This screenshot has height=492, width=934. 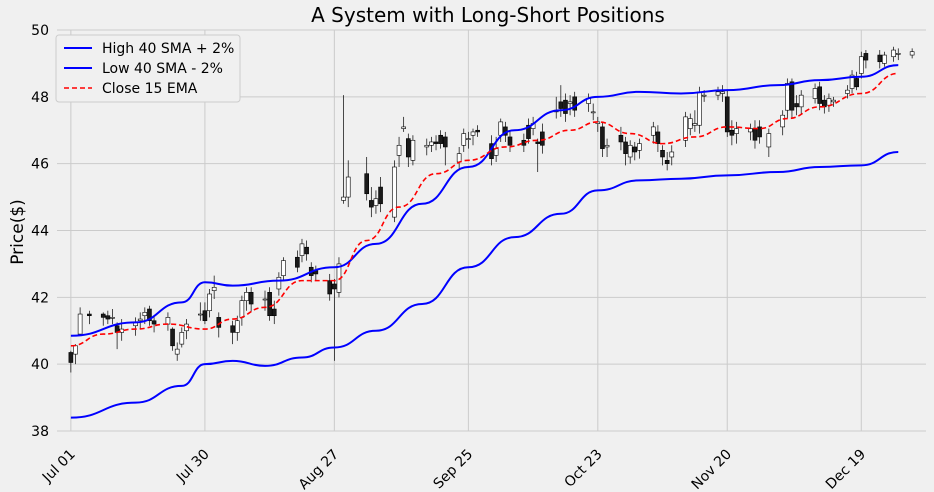 What do you see at coordinates (40, 165) in the screenshot?
I see `y-tick-label: 46` at bounding box center [40, 165].